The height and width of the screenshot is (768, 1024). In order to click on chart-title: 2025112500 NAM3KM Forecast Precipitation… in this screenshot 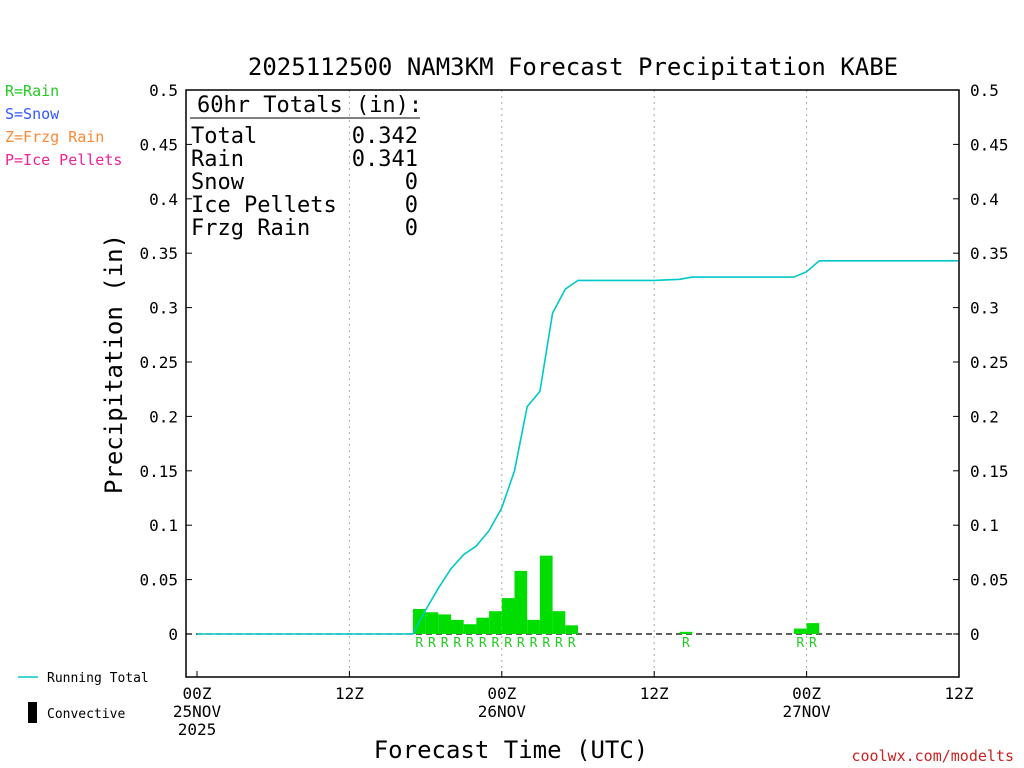, I will do `click(573, 67)`.